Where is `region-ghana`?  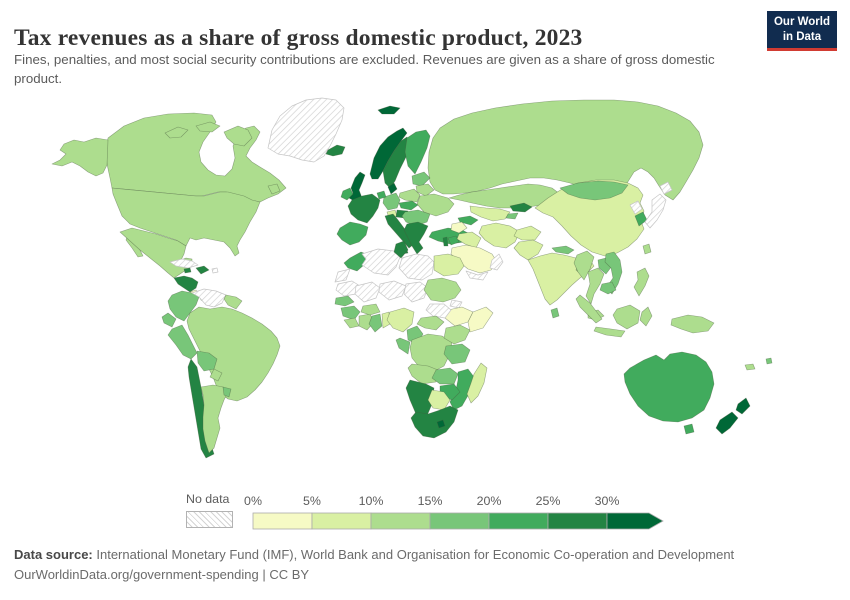 region-ghana is located at coordinates (375, 323).